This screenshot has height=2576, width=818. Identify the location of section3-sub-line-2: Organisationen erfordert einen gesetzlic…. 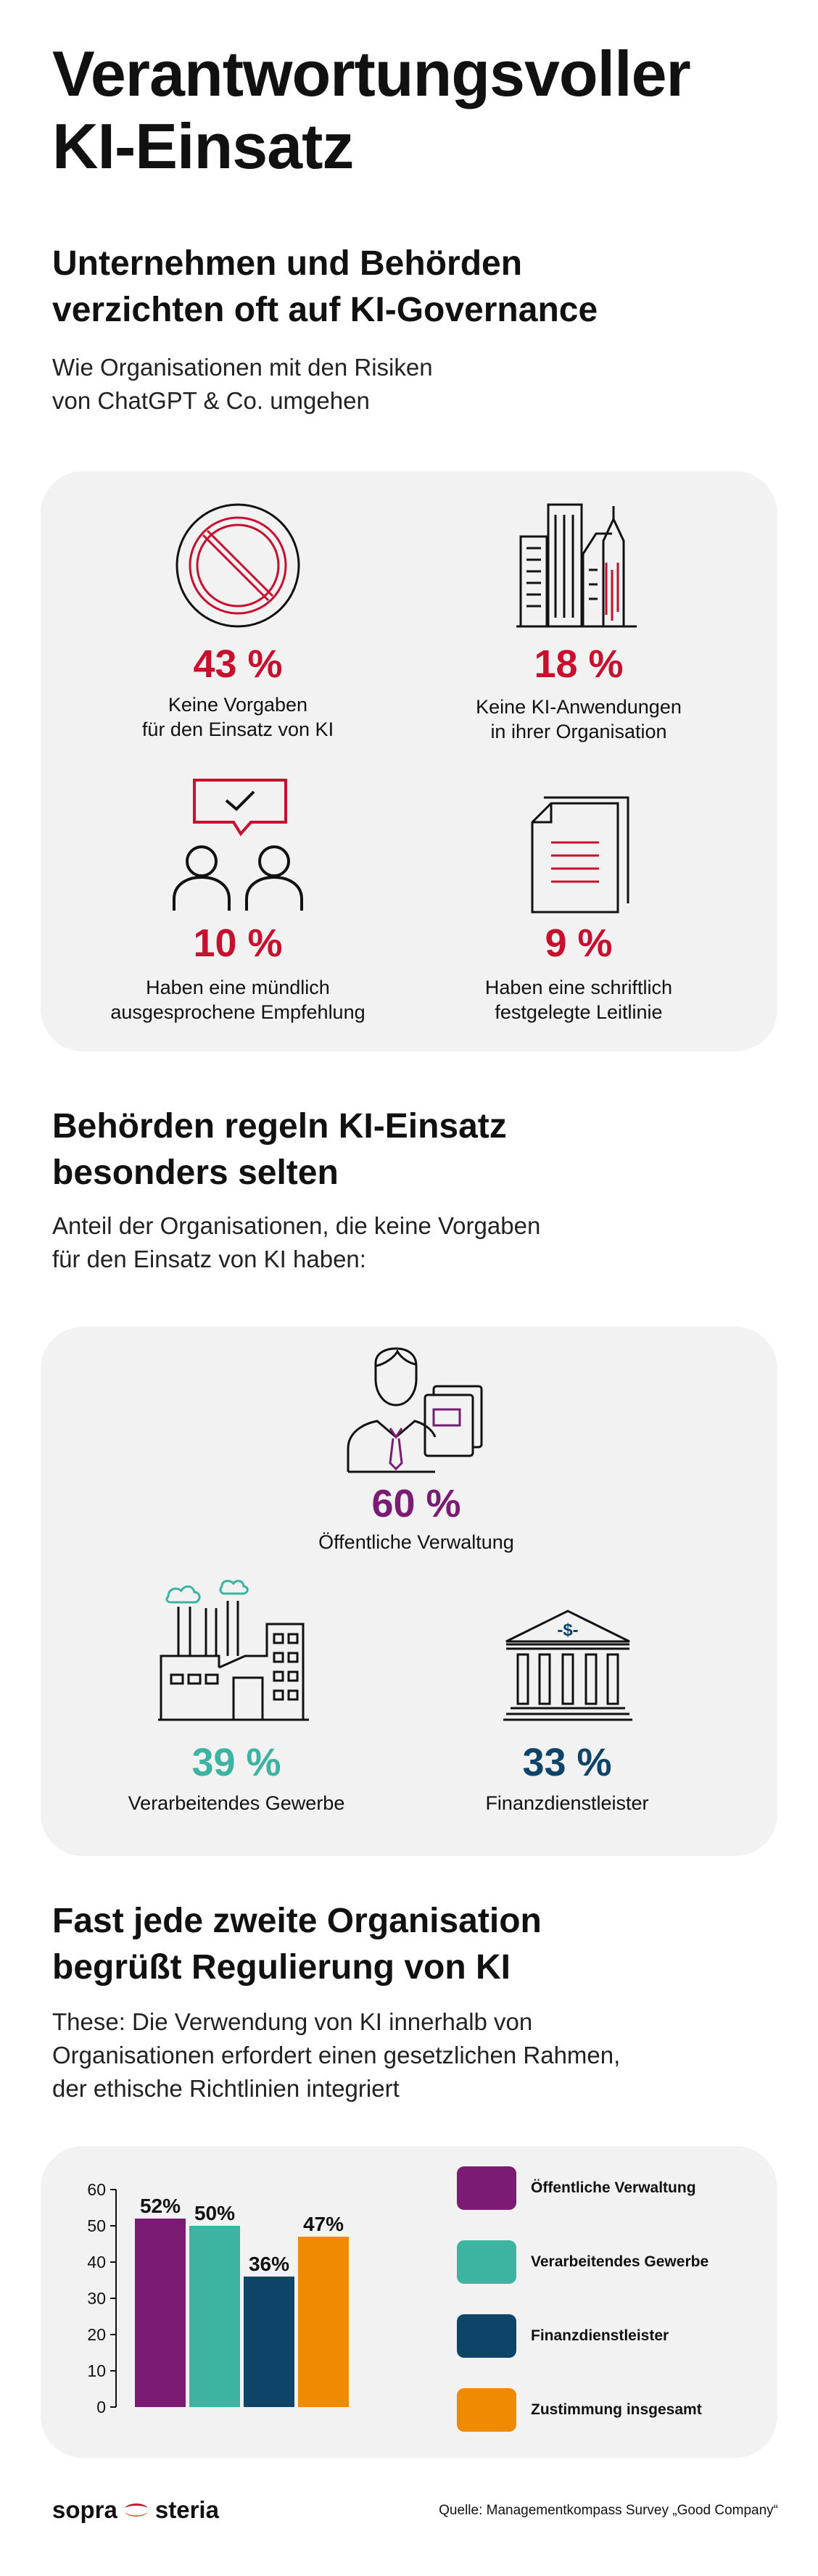
(336, 2055).